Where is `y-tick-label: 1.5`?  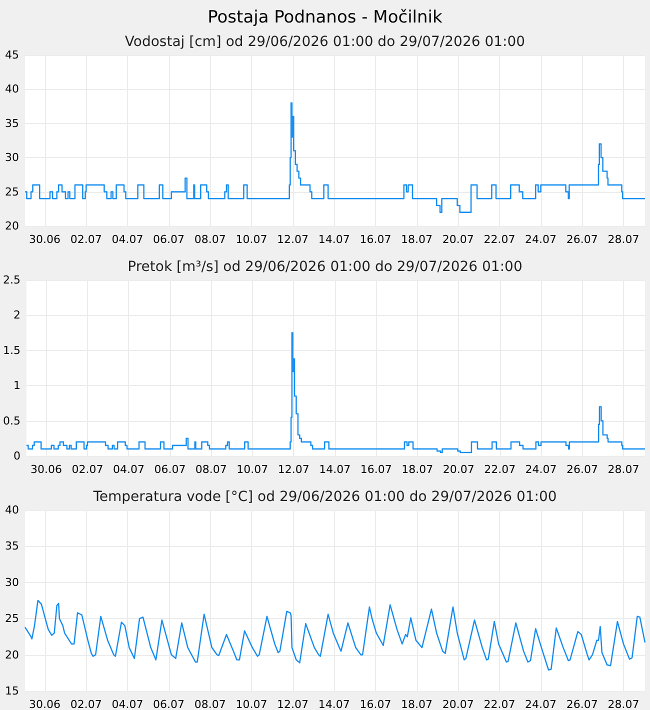 y-tick-label: 1.5 is located at coordinates (11, 350).